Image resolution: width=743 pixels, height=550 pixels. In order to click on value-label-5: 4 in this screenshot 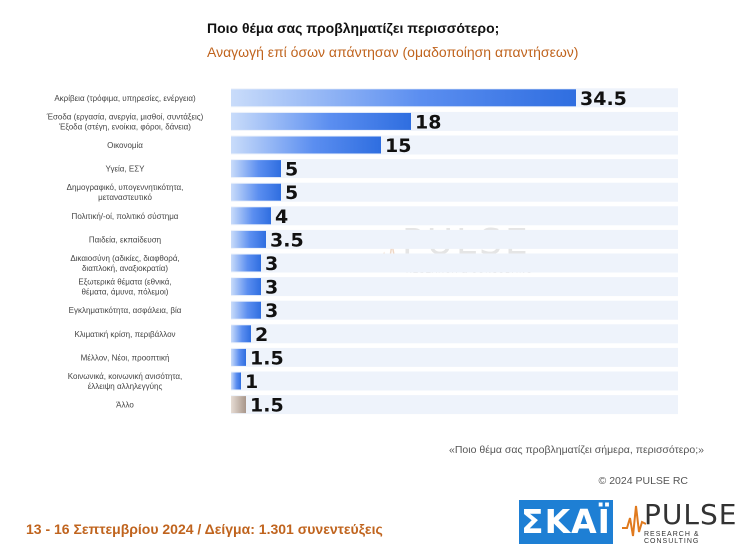, I will do `click(281, 217)`.